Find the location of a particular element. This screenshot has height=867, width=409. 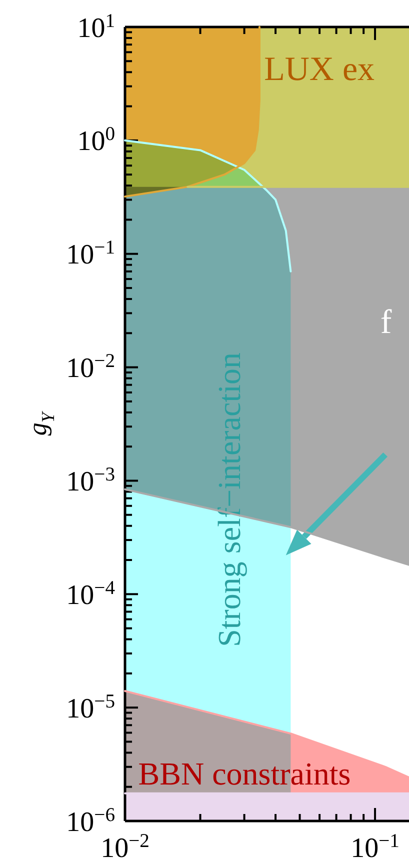

y-tick-label: 10$^{0}$ is located at coordinates (96, 141).